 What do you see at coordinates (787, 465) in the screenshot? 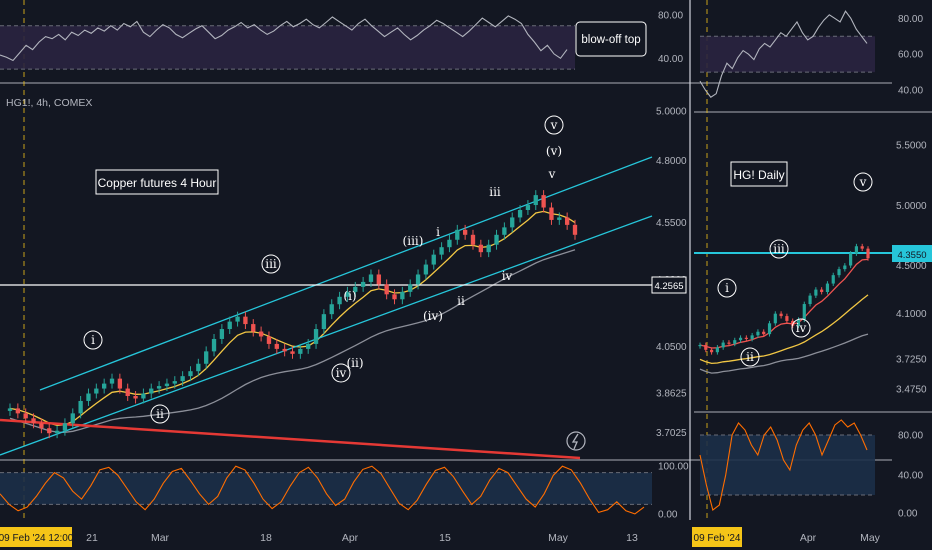
I see `stoch-daily-band` at bounding box center [787, 465].